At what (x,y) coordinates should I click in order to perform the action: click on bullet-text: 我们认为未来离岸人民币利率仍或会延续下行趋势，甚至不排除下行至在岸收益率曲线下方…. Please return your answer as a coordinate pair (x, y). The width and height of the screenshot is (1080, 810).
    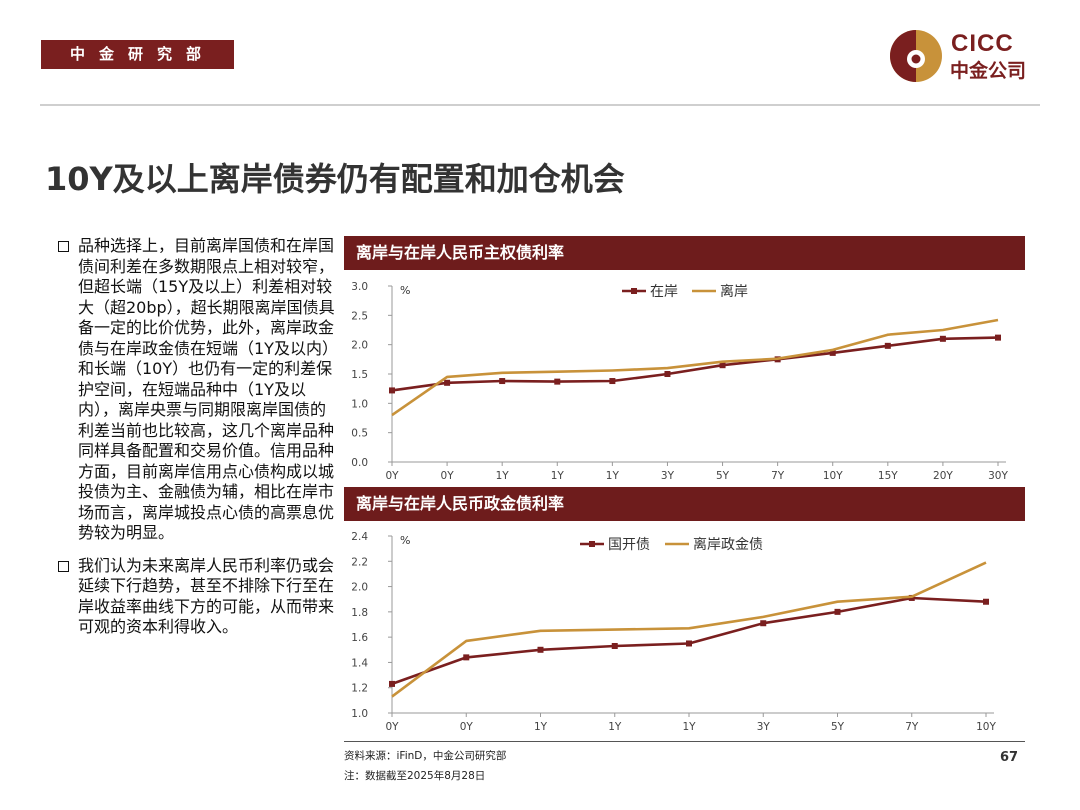
    Looking at the image, I should click on (206, 596).